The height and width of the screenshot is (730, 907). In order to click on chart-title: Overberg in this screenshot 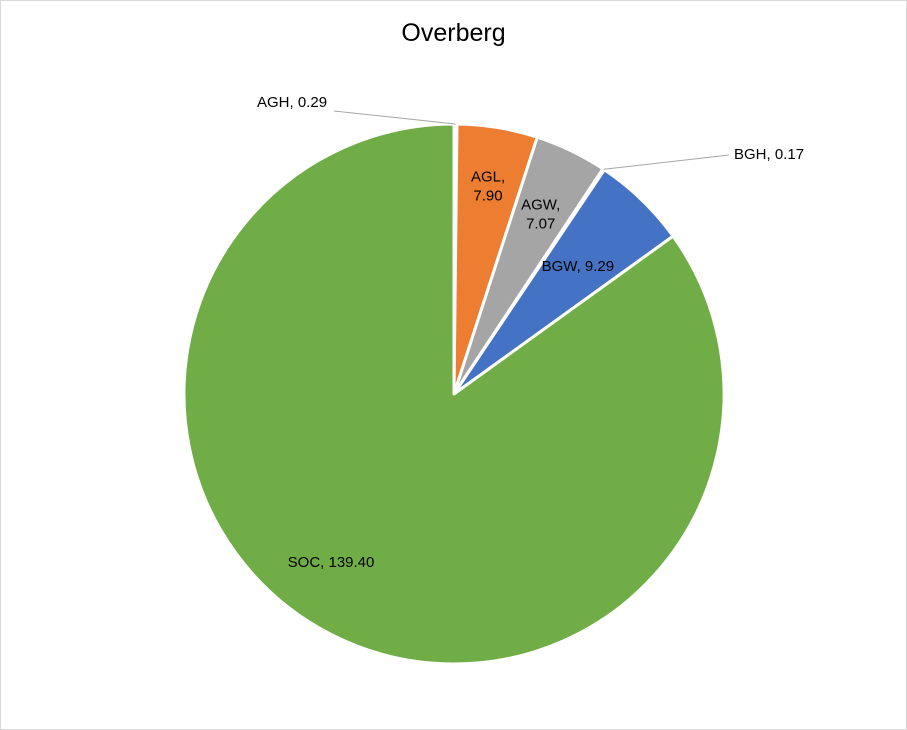, I will do `click(453, 33)`.